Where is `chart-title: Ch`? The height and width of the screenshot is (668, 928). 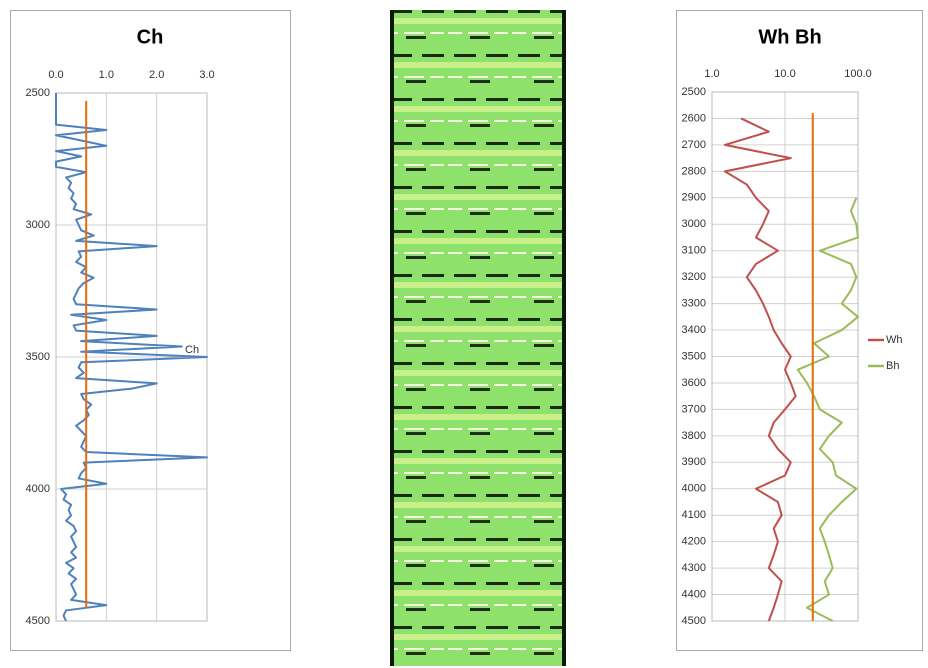 chart-title: Ch is located at coordinates (150, 37).